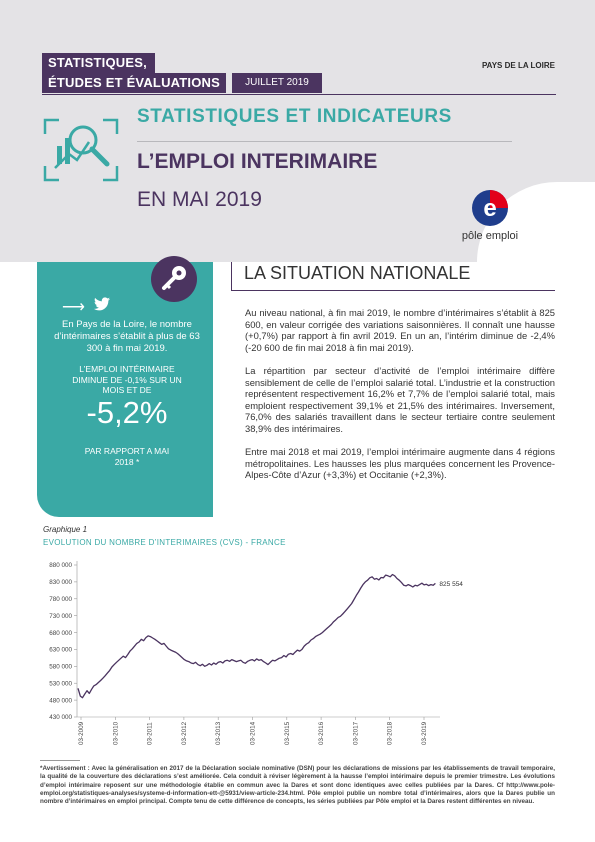 The height and width of the screenshot is (842, 595). What do you see at coordinates (150, 733) in the screenshot?
I see `x-tick-label: 03-2011` at bounding box center [150, 733].